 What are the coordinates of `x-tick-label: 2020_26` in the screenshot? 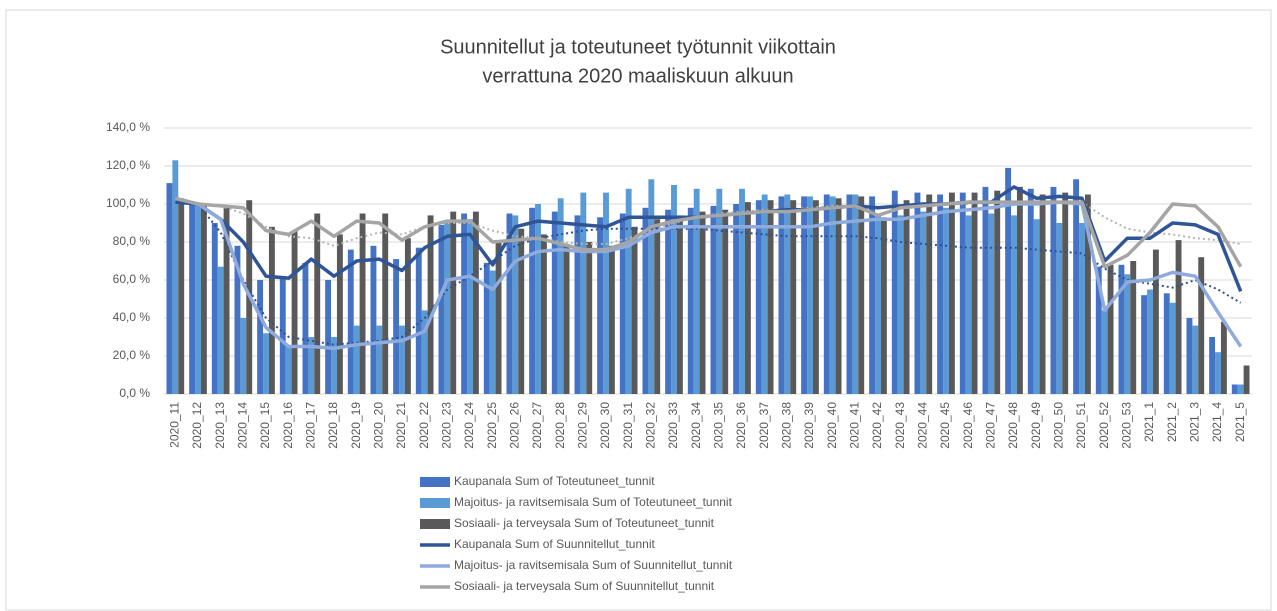 It's located at (515, 425).